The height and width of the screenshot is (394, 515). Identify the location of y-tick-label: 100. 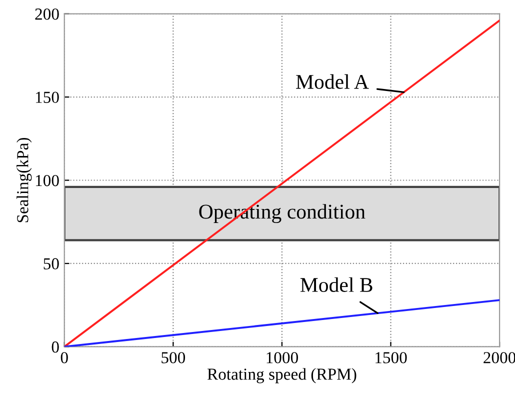
(47, 180).